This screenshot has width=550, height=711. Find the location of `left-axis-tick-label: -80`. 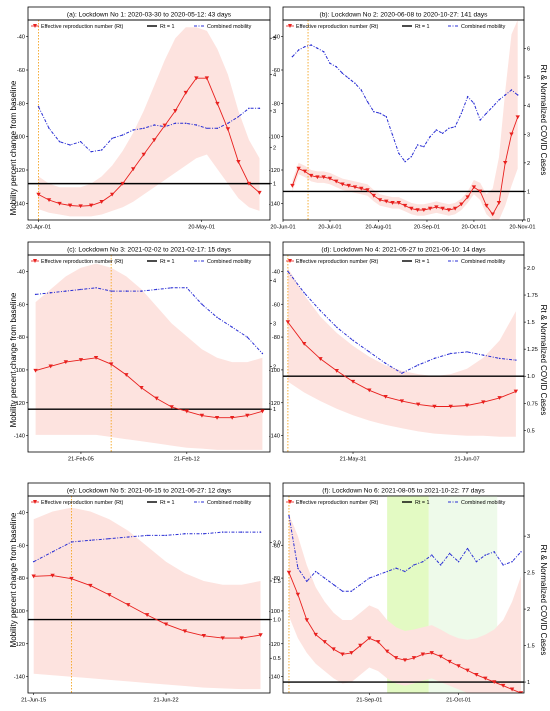

left-axis-tick-label: -80 is located at coordinates (21, 104).